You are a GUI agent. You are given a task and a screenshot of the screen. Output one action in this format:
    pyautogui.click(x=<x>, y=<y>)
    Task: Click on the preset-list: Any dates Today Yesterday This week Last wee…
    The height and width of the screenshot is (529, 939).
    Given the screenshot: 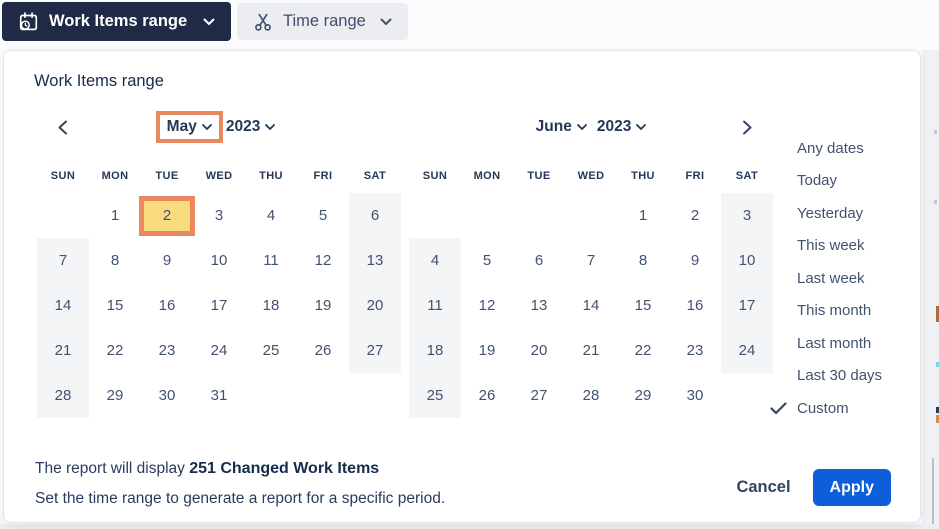 What is the action you would take?
    pyautogui.click(x=844, y=278)
    